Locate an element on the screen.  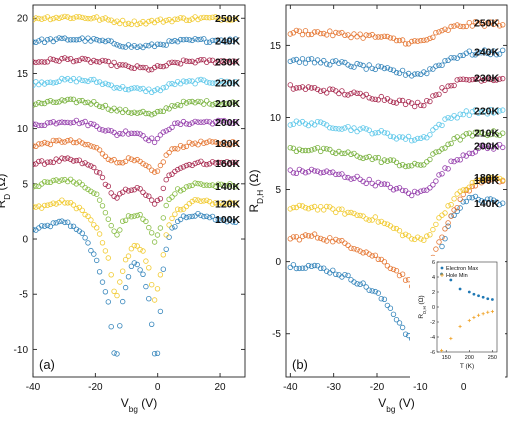
inset-point-electron is located at coordinates (451, 280).